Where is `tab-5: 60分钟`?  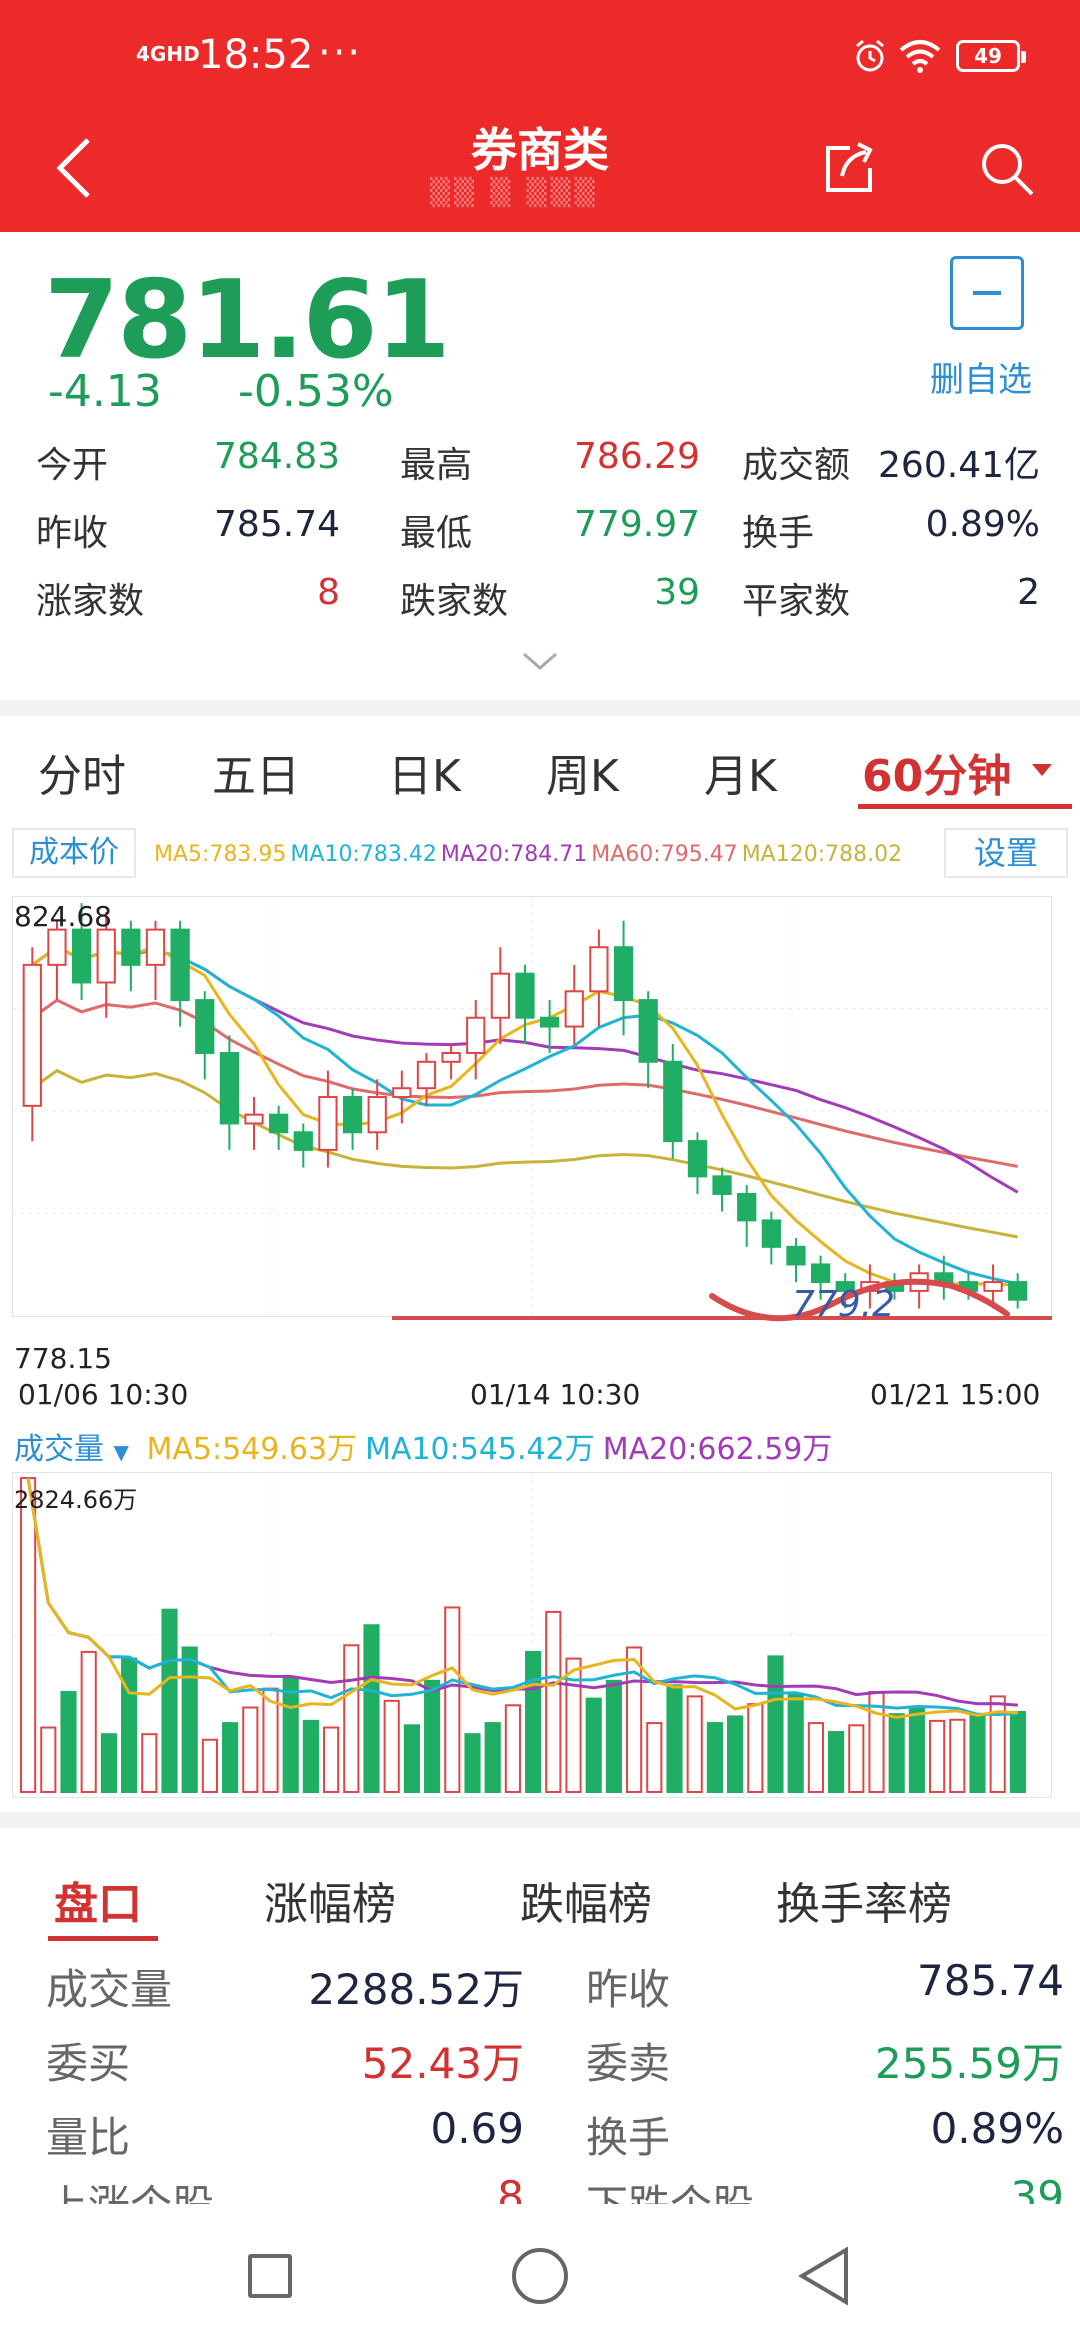 tab-5: 60分钟 is located at coordinates (937, 776).